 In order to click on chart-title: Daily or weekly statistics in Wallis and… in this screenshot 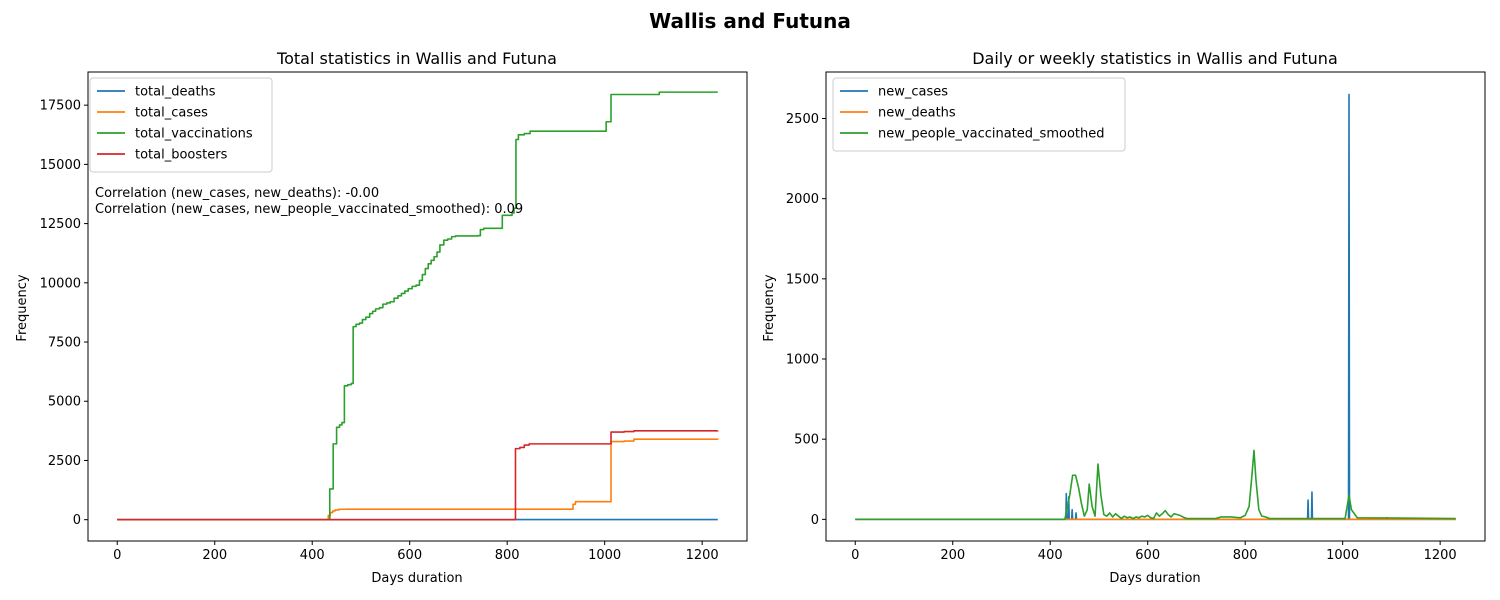, I will do `click(1155, 58)`.